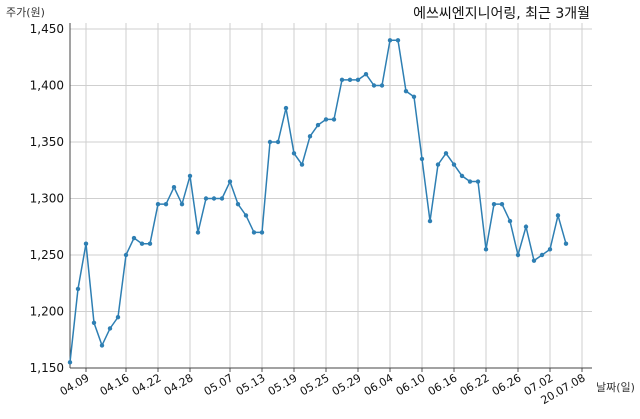  What do you see at coordinates (25, 12) in the screenshot?
I see `y-axis-title: 주가(원)` at bounding box center [25, 12].